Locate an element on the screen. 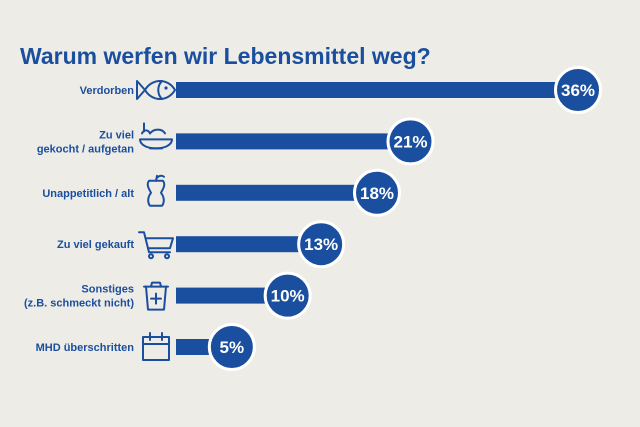 The width and height of the screenshot is (640, 427). data-label: 36% is located at coordinates (578, 90).